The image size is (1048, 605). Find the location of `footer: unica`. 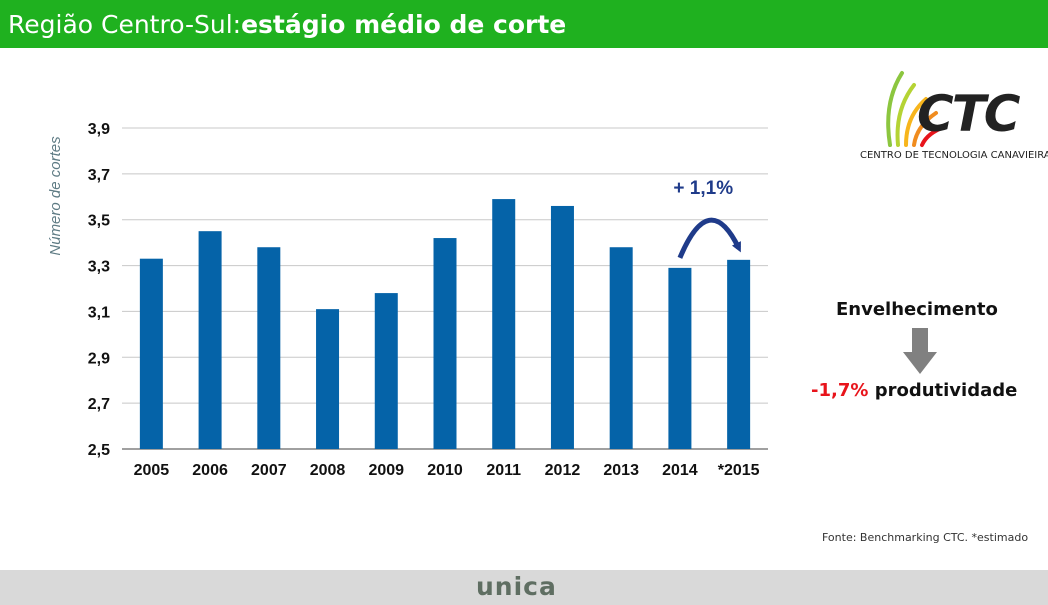

footer: unica is located at coordinates (524, 587).